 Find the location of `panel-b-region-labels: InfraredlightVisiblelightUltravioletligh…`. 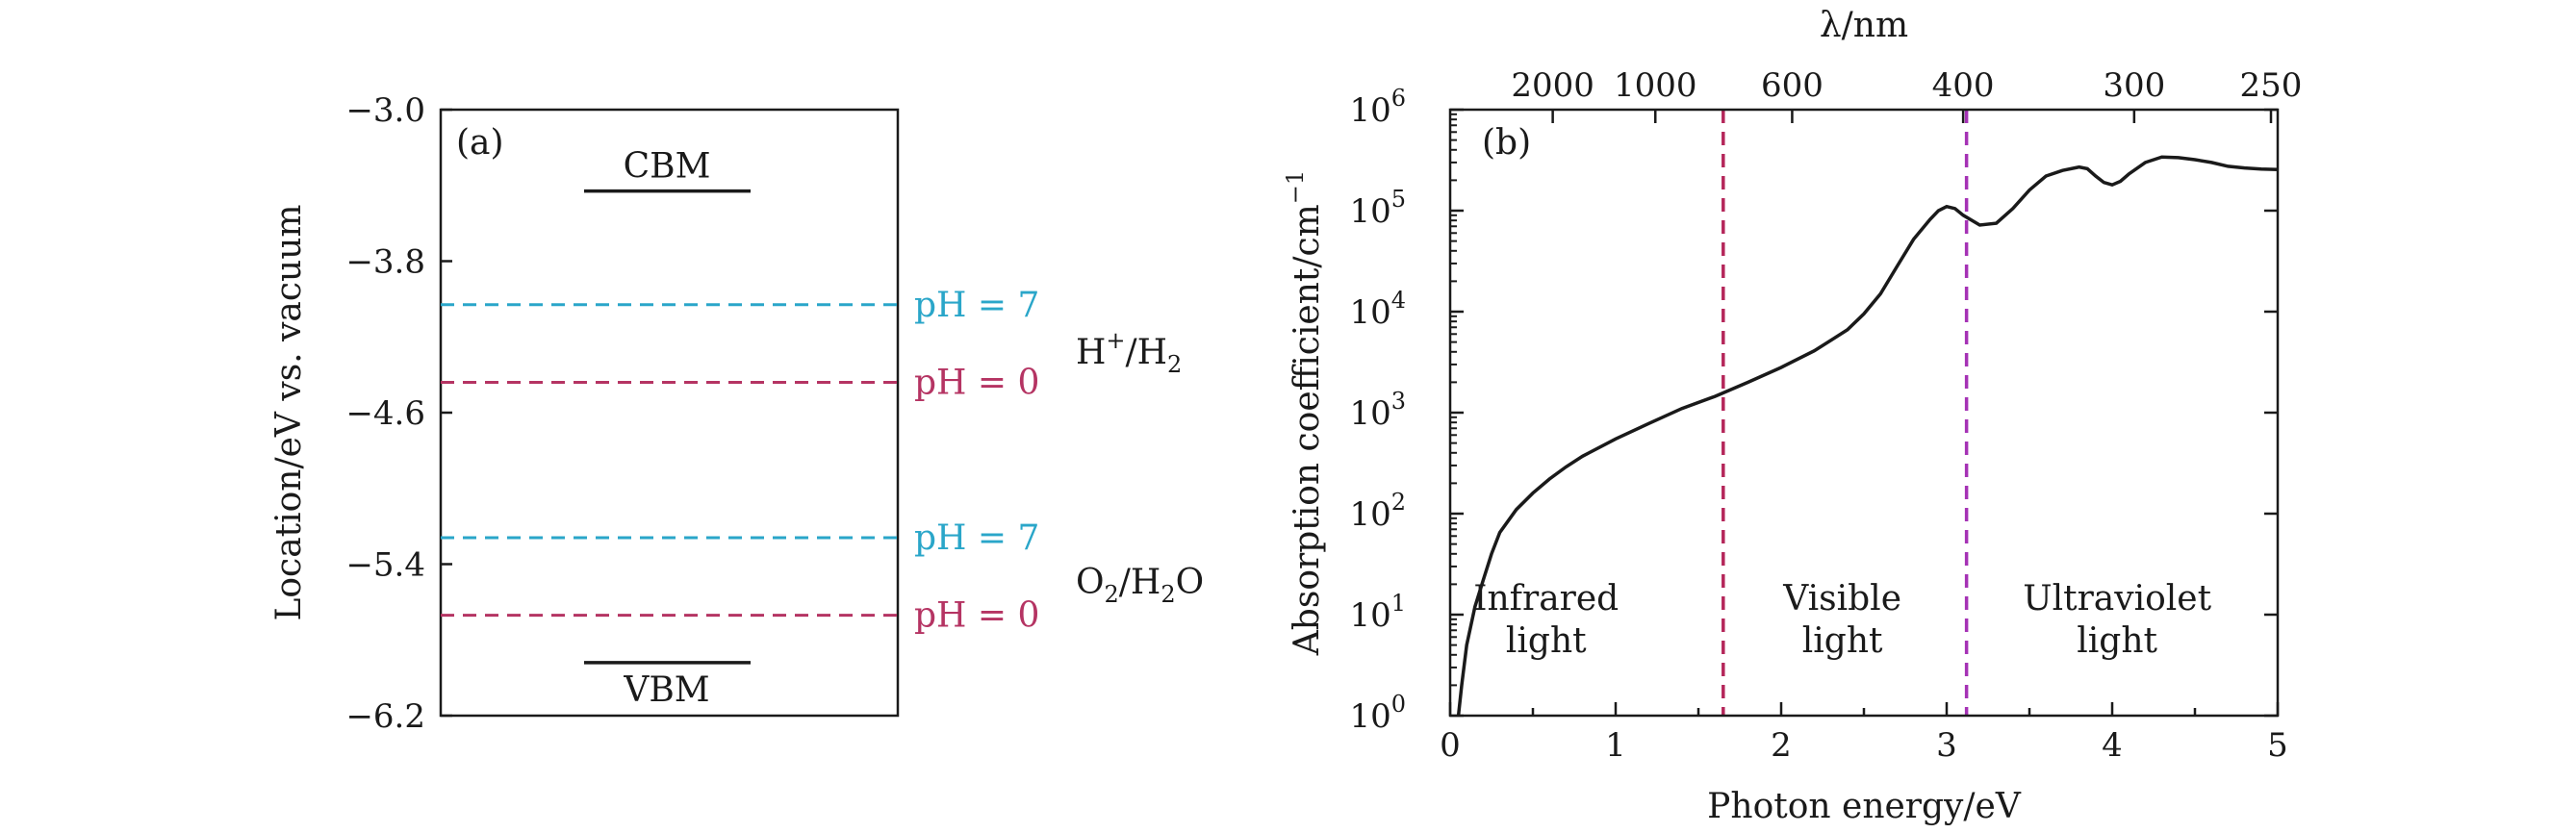

panel-b-region-labels: InfraredlightVisiblelightUltravioletligh… is located at coordinates (1842, 620).